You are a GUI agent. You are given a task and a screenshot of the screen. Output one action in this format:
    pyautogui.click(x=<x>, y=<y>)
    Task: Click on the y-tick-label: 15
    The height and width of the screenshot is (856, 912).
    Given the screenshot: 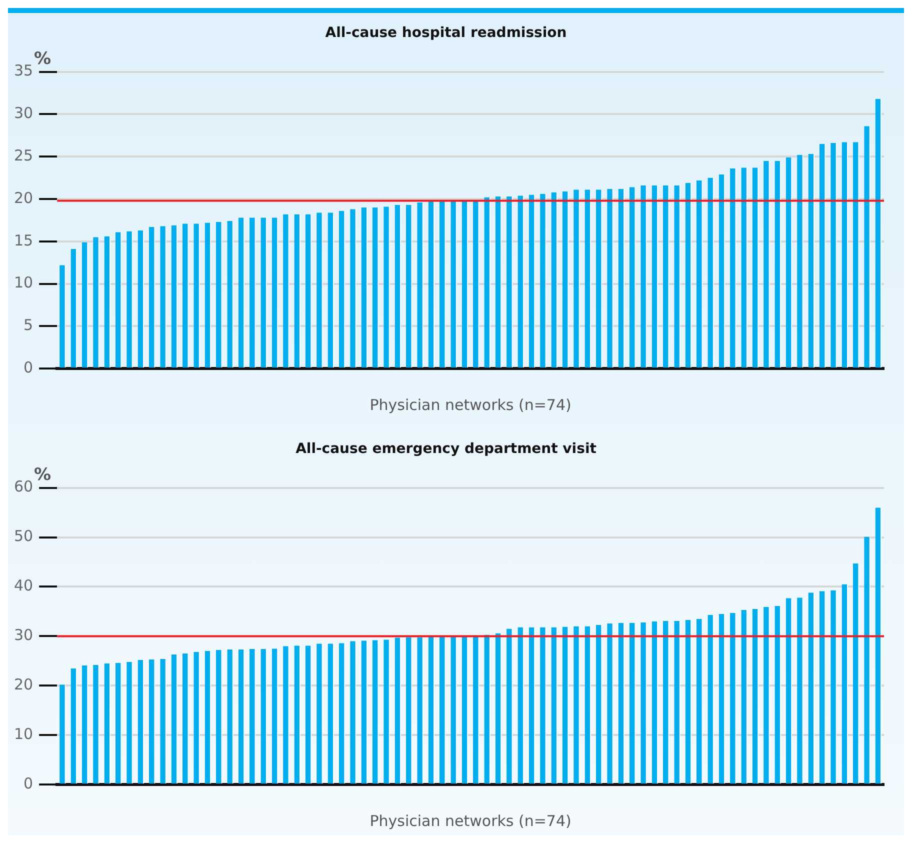 What is the action you would take?
    pyautogui.click(x=24, y=240)
    